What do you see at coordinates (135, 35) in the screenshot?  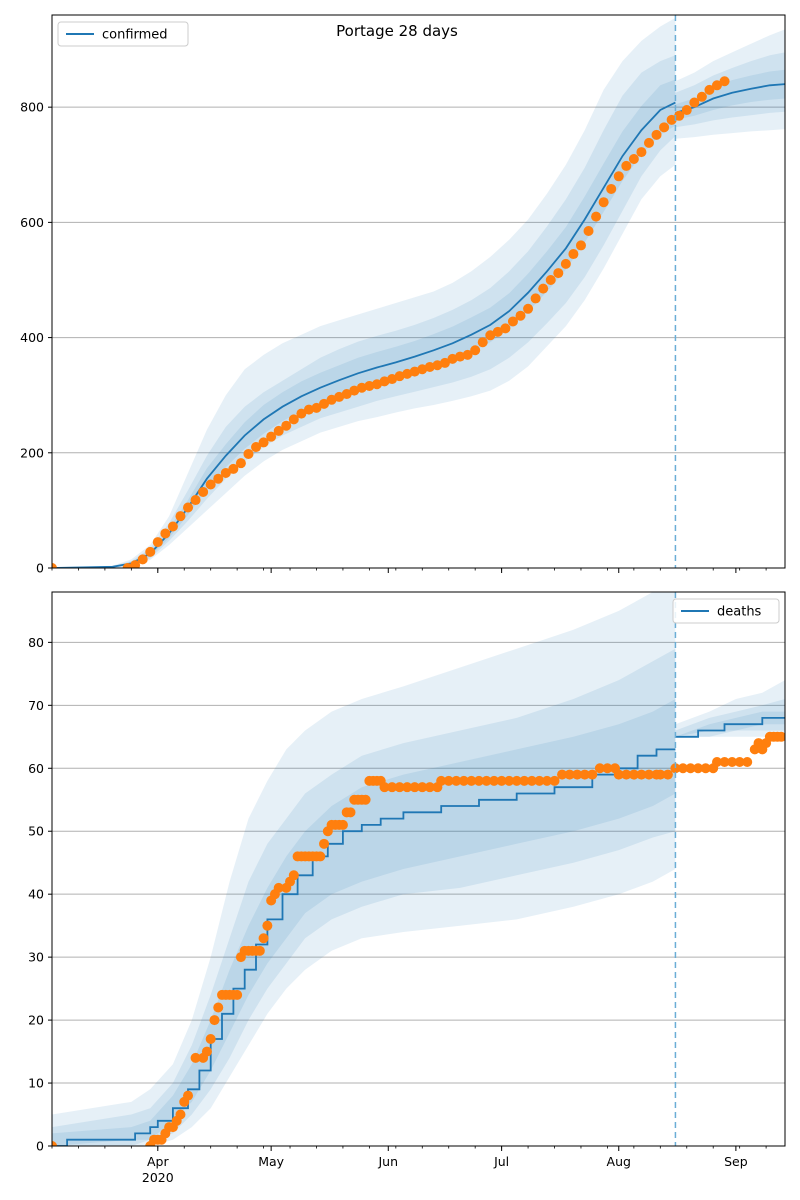 I see `legend-label: confirmed` at bounding box center [135, 35].